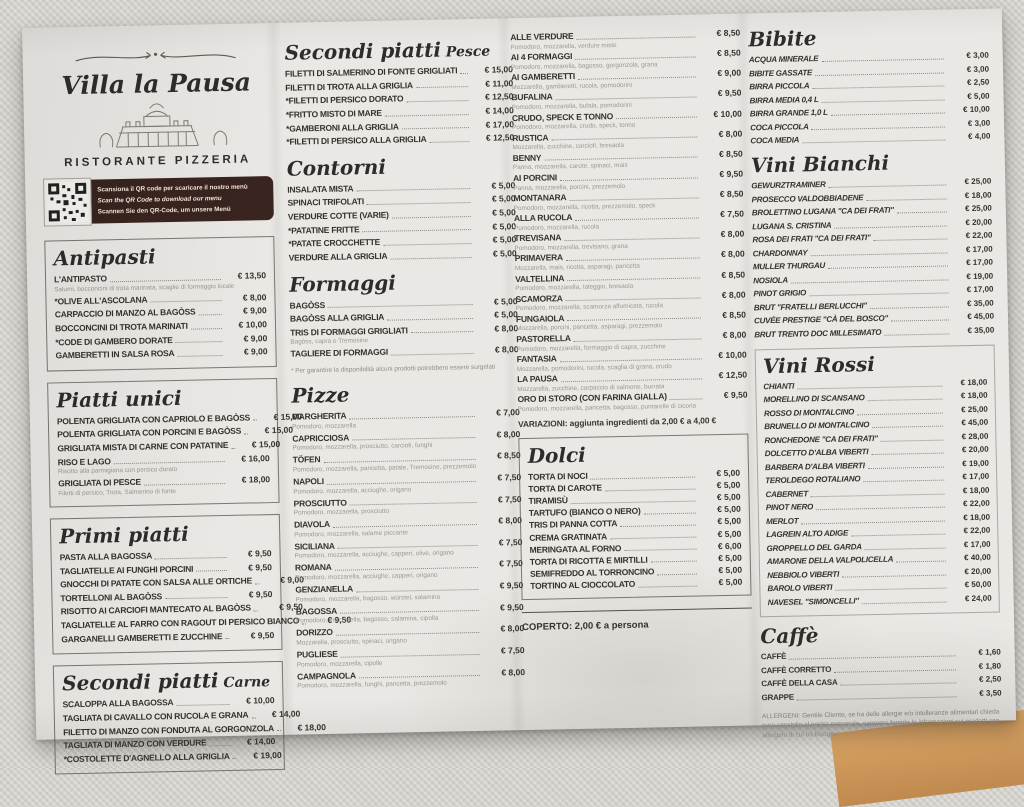 This screenshot has height=807, width=1024. I want to click on menu-item: GROPPELLO DEL GARDA € 17,00, so click(878, 546).